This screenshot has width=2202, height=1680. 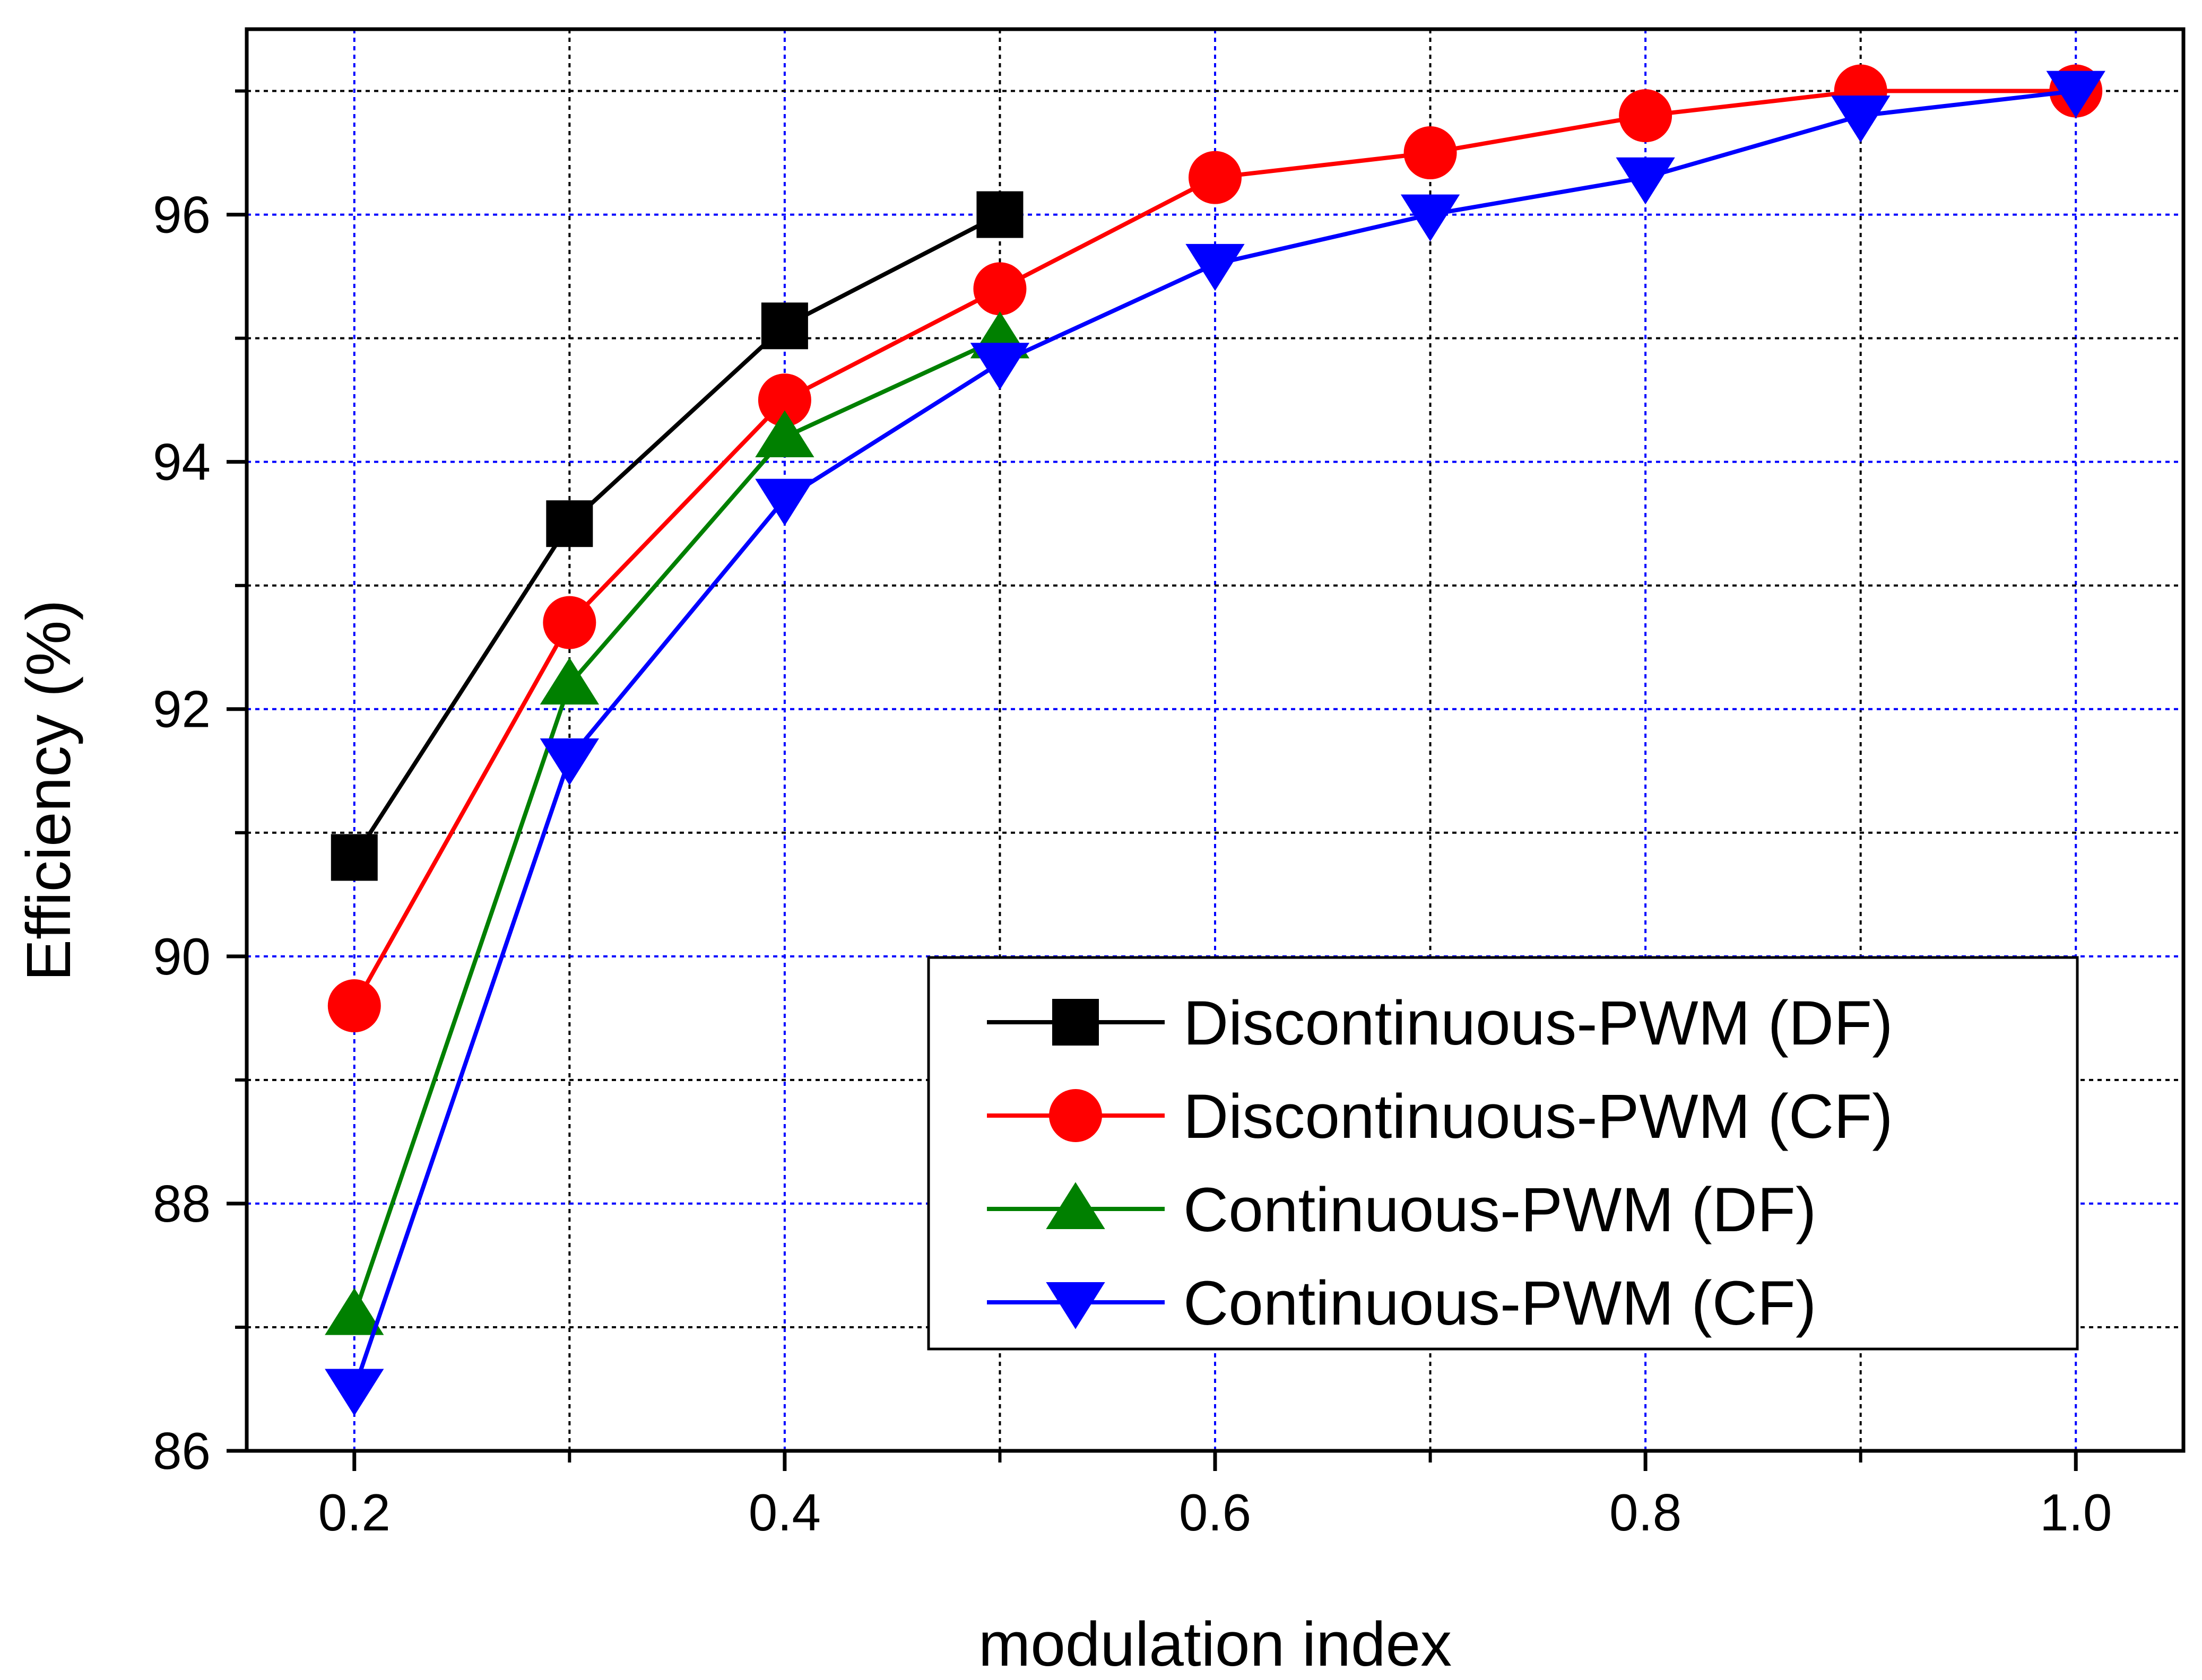 I want to click on x-tick-label: 0.8, so click(x=1645, y=1512).